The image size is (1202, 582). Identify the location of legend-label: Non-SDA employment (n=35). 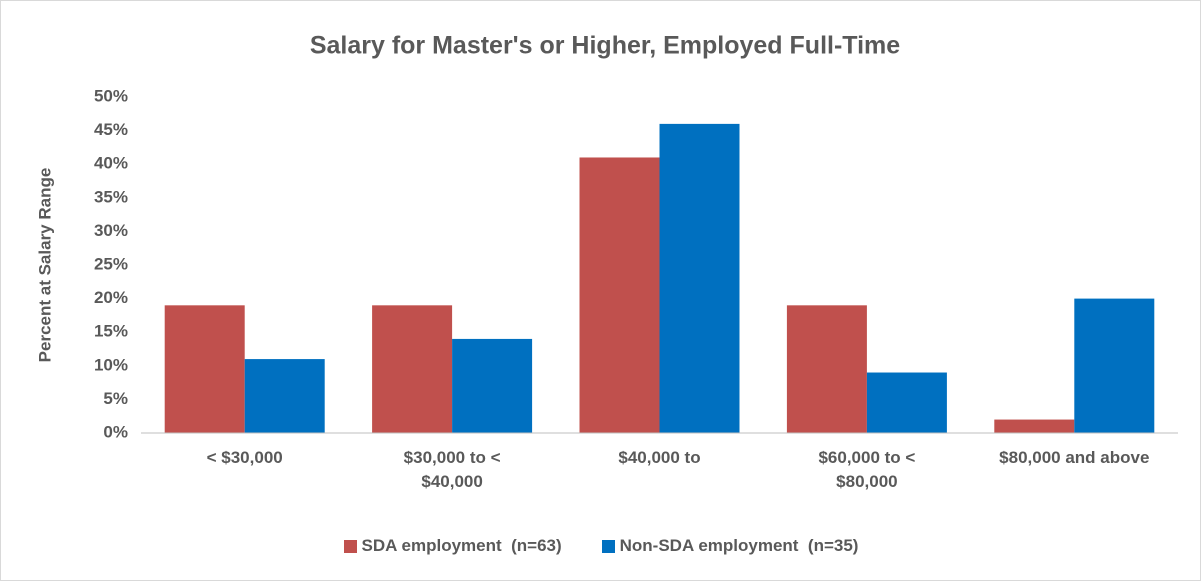
(739, 545).